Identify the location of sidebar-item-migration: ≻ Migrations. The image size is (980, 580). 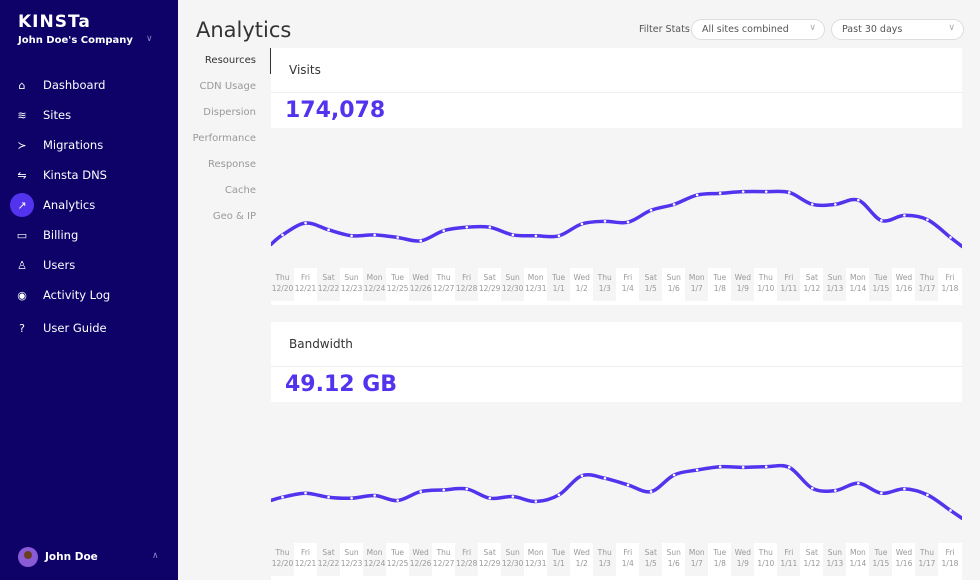
(89, 145).